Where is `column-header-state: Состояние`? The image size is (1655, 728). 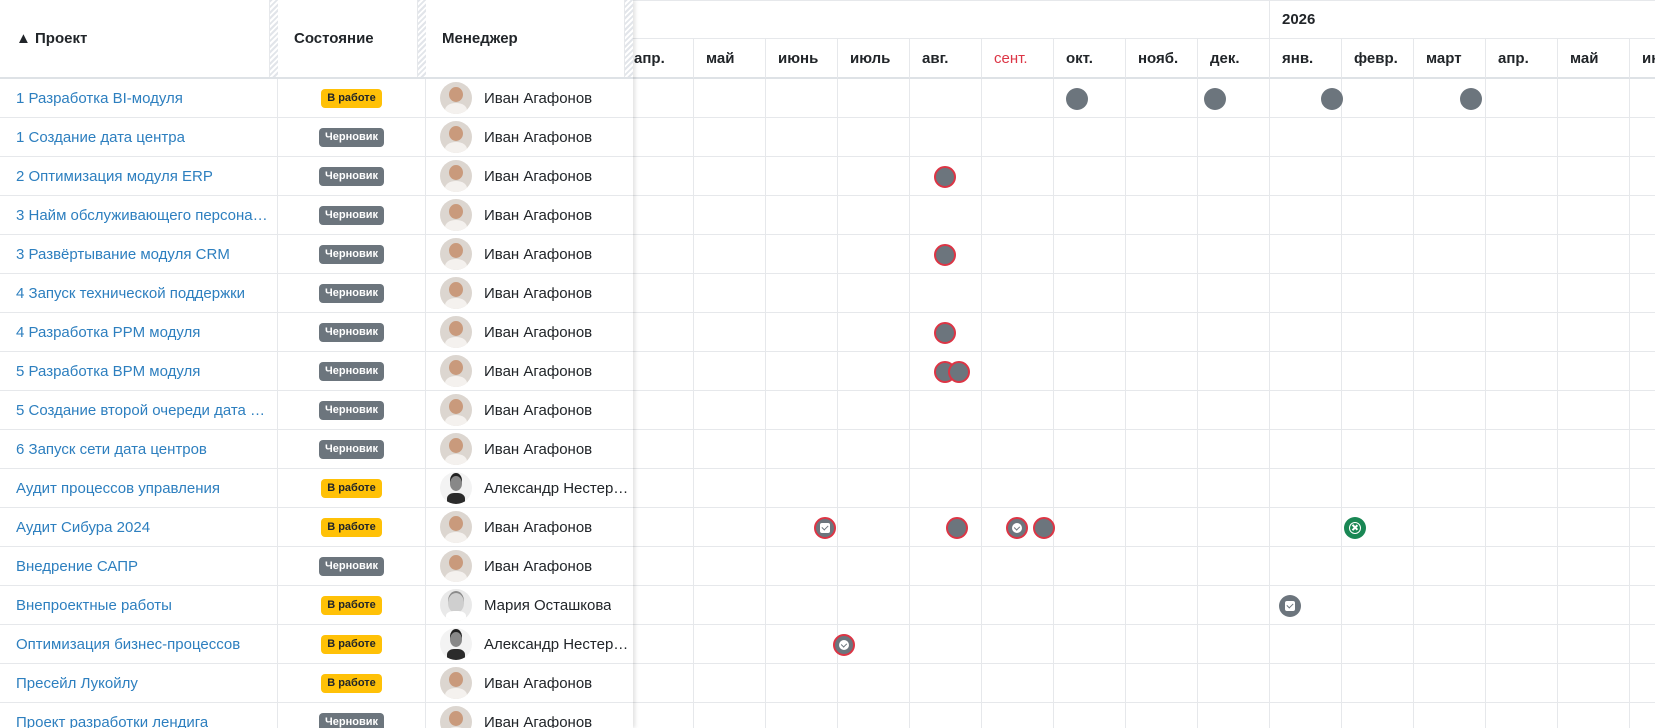
column-header-state: Состояние is located at coordinates (352, 39).